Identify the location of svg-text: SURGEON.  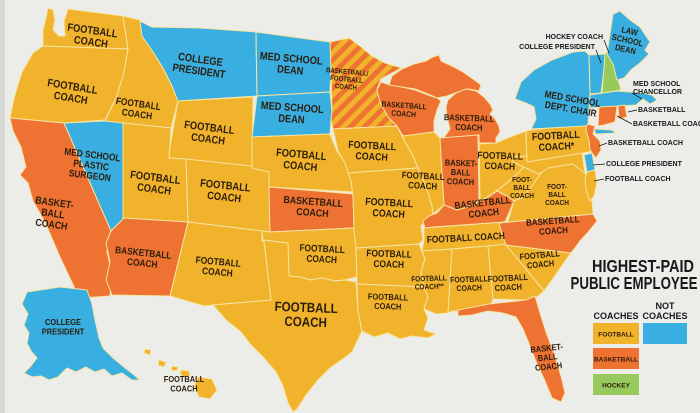
(89, 176).